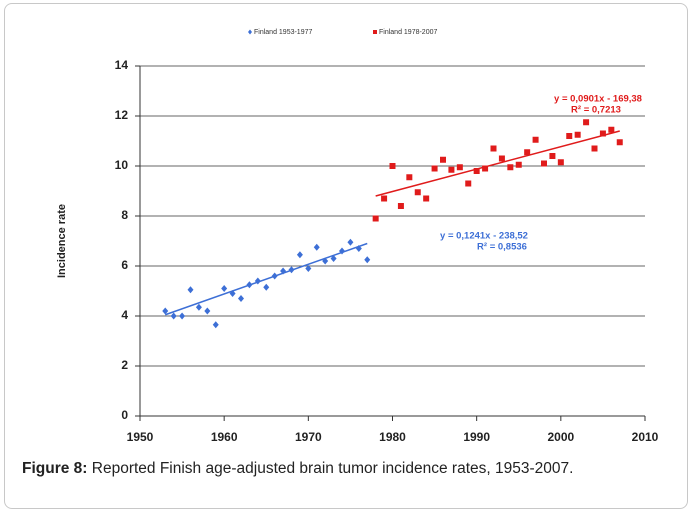  Describe the element at coordinates (476, 437) in the screenshot. I see `x-tick-label: 1990` at that location.